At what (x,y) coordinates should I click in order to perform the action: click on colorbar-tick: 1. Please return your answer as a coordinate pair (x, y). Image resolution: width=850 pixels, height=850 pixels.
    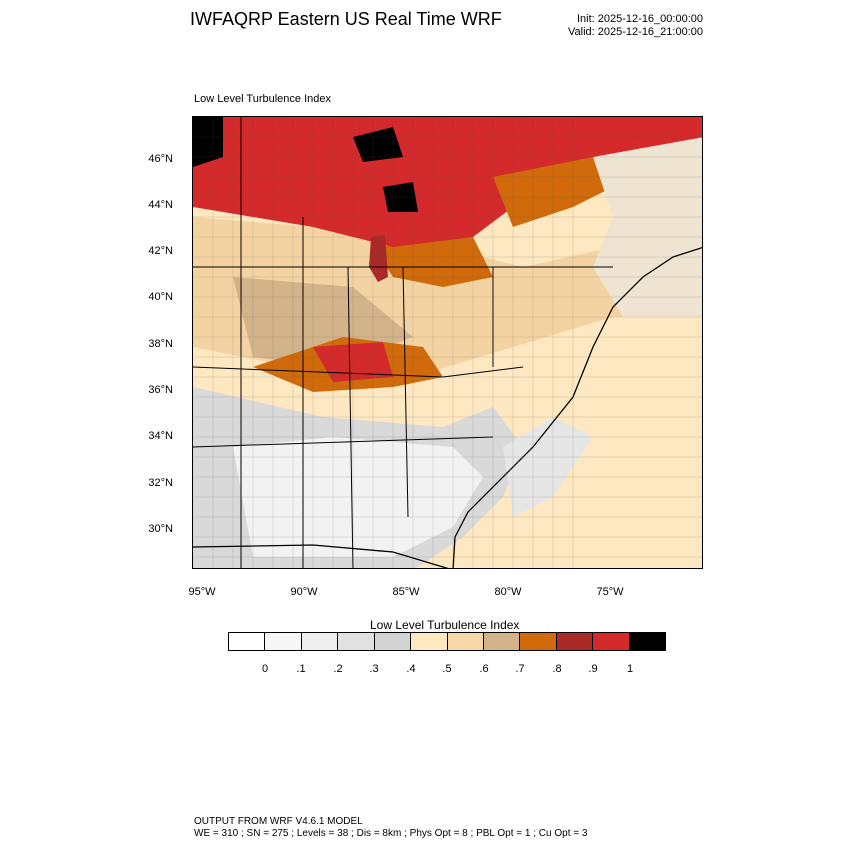
    Looking at the image, I should click on (630, 669).